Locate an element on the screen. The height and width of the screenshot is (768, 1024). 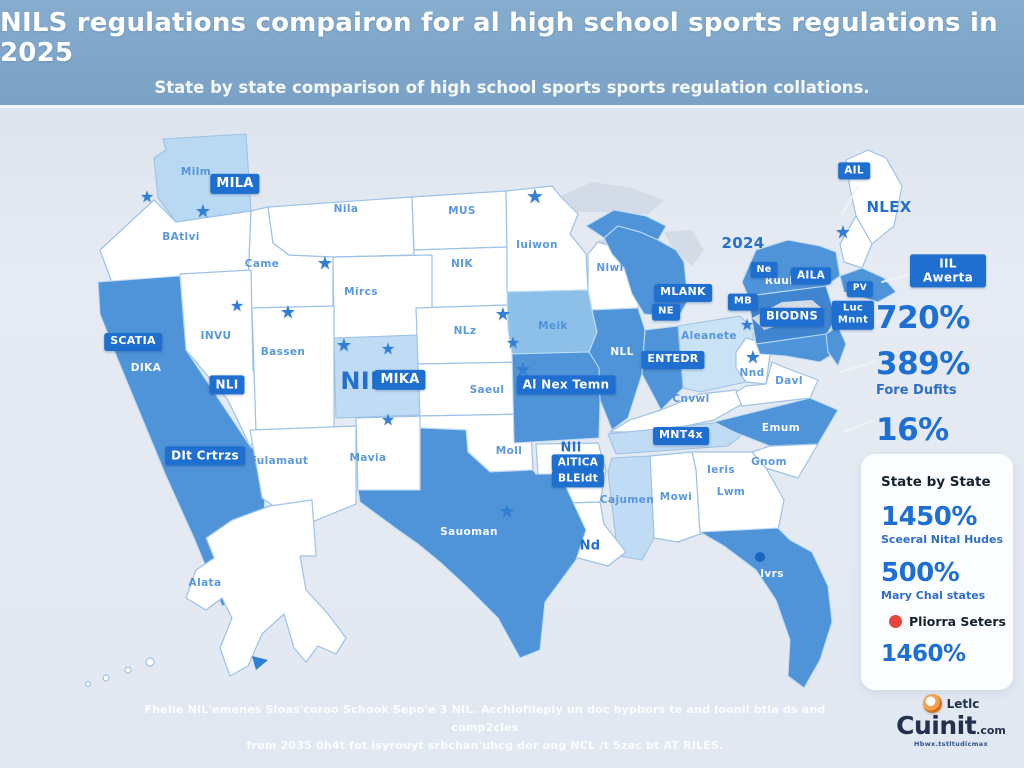
map-state-label: Mircs is located at coordinates (361, 292).